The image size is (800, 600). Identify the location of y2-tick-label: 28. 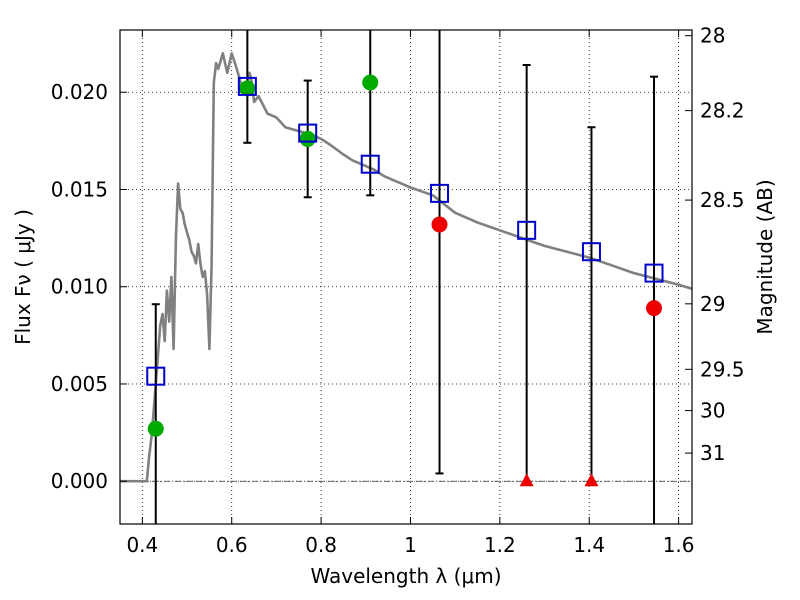
(712, 36).